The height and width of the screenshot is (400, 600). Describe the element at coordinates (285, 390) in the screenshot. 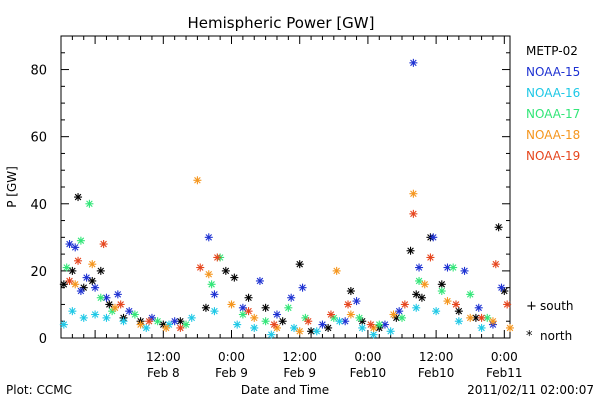

I see `x-axis-label: Date and Time` at that location.